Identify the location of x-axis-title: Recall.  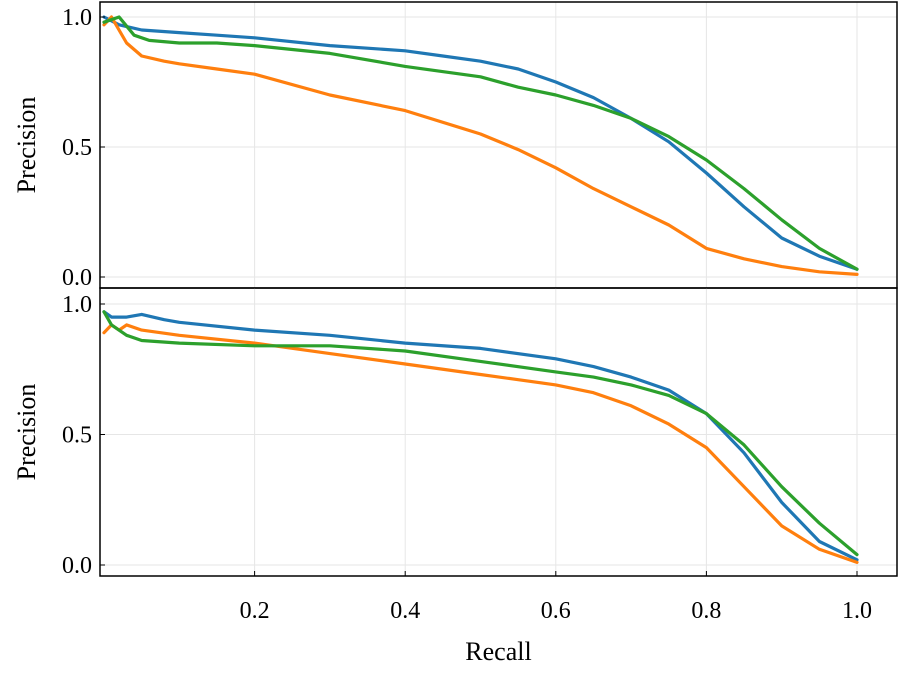
(498, 651).